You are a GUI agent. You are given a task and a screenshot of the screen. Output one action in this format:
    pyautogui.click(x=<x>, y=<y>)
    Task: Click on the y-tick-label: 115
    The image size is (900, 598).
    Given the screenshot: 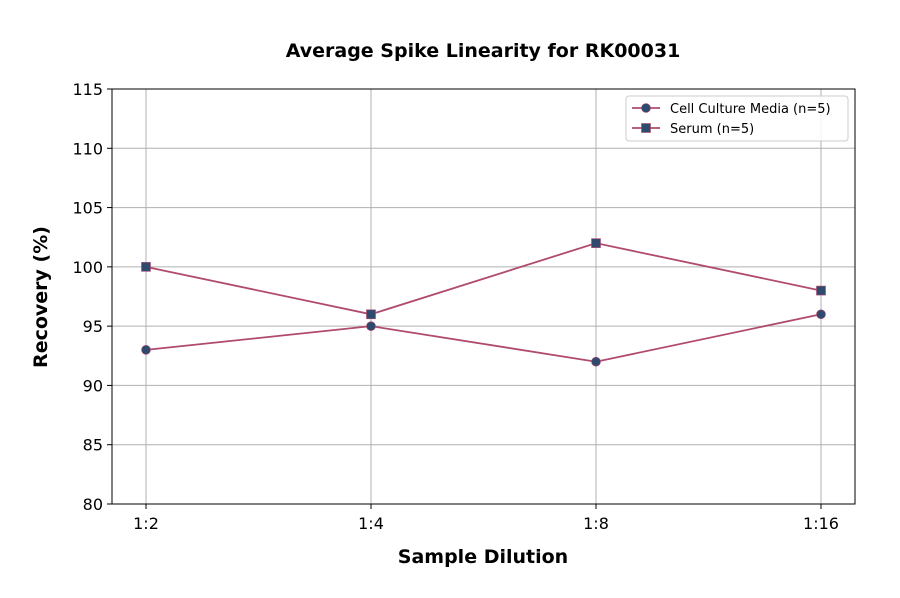 What is the action you would take?
    pyautogui.click(x=87, y=89)
    